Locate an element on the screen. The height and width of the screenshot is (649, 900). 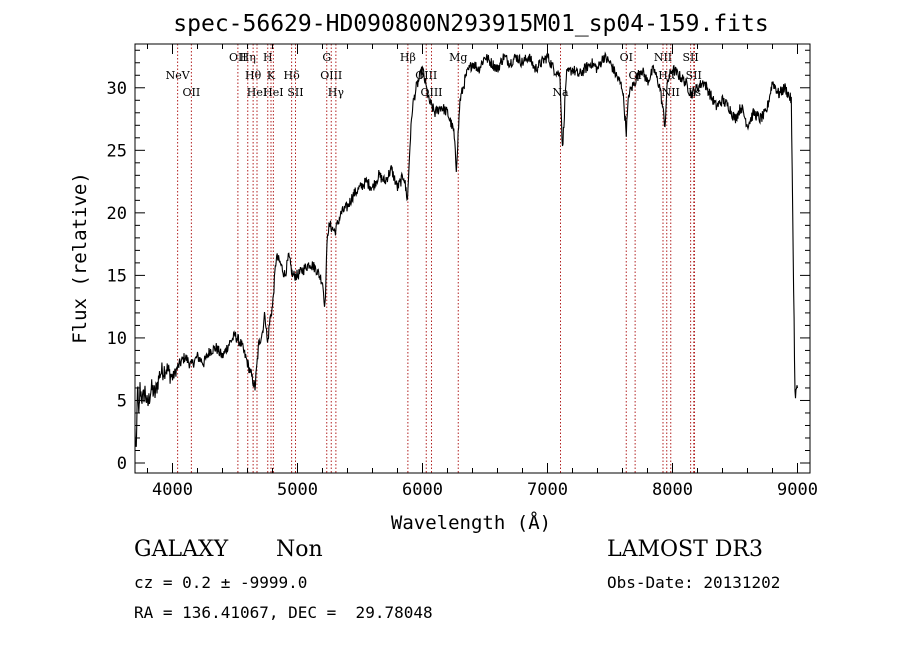
line-marker-label-26: SII is located at coordinates (694, 75).